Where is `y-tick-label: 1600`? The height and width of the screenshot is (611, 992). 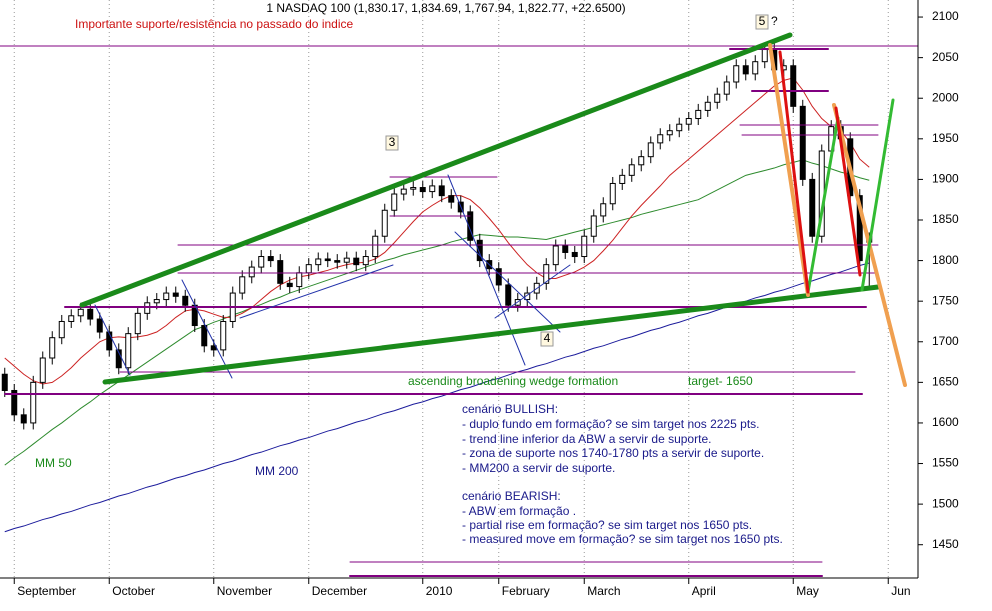
y-tick-label: 1600 is located at coordinates (945, 422).